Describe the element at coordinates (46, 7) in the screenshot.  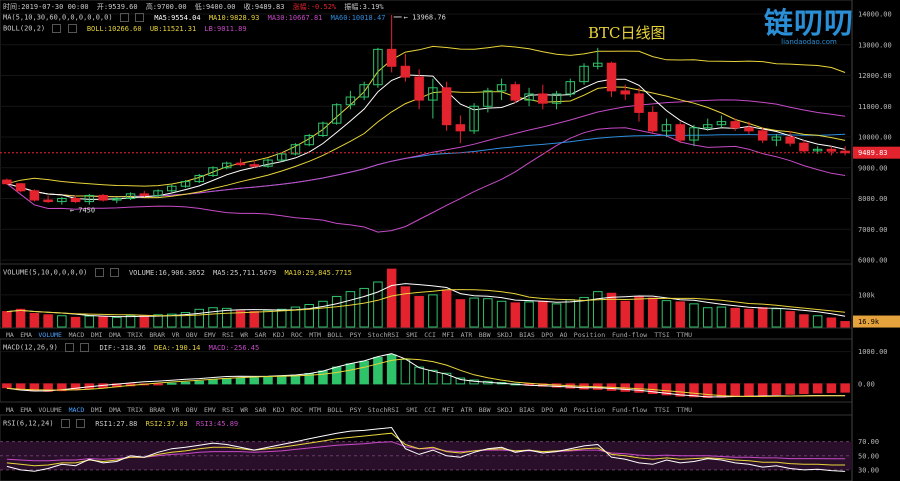
I see `header-time: 时间:2019-07-30 00:00` at that location.